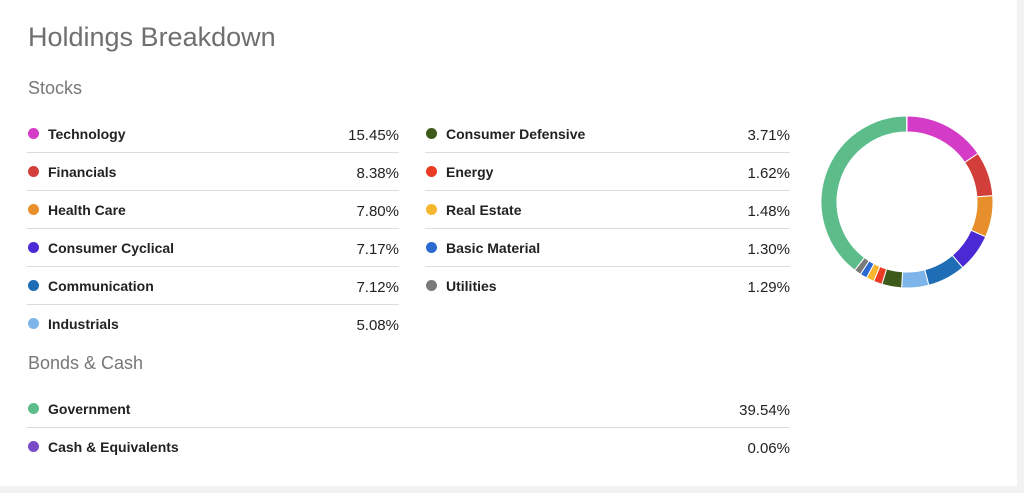 This screenshot has height=493, width=1024. I want to click on holdings-donut-chart, so click(907, 202).